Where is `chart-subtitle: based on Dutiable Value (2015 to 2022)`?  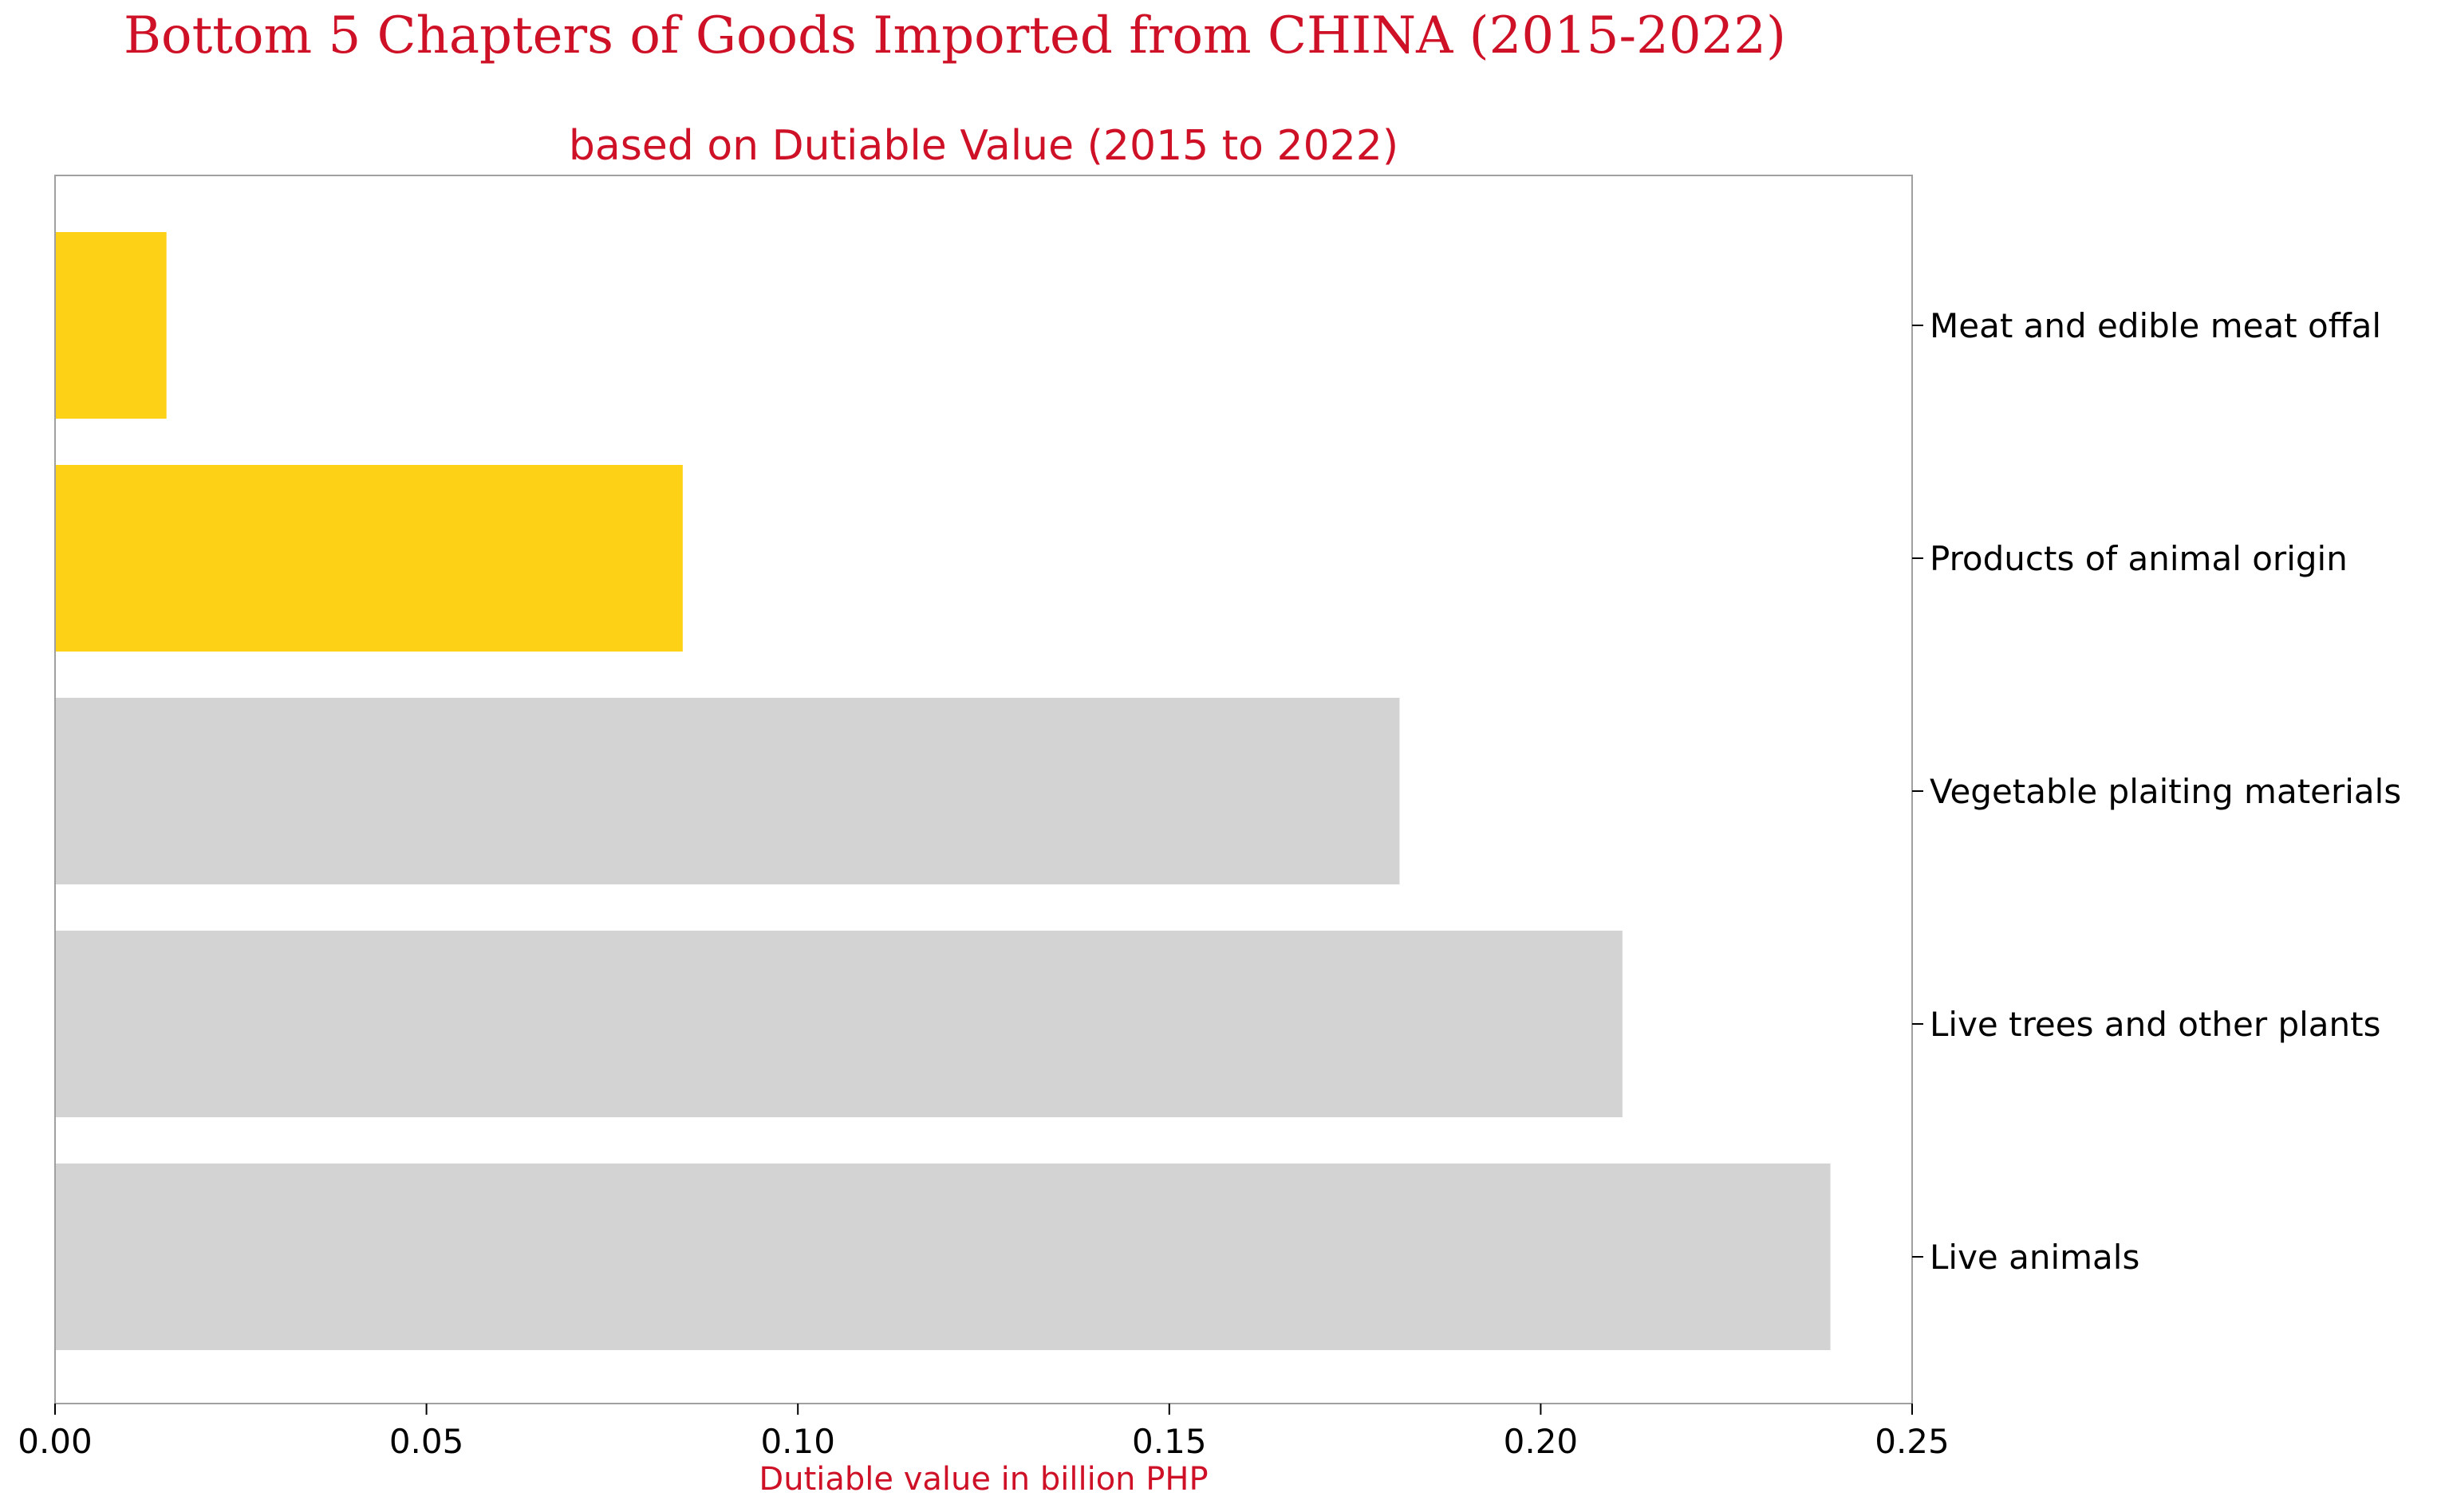 chart-subtitle: based on Dutiable Value (2015 to 2022) is located at coordinates (983, 146).